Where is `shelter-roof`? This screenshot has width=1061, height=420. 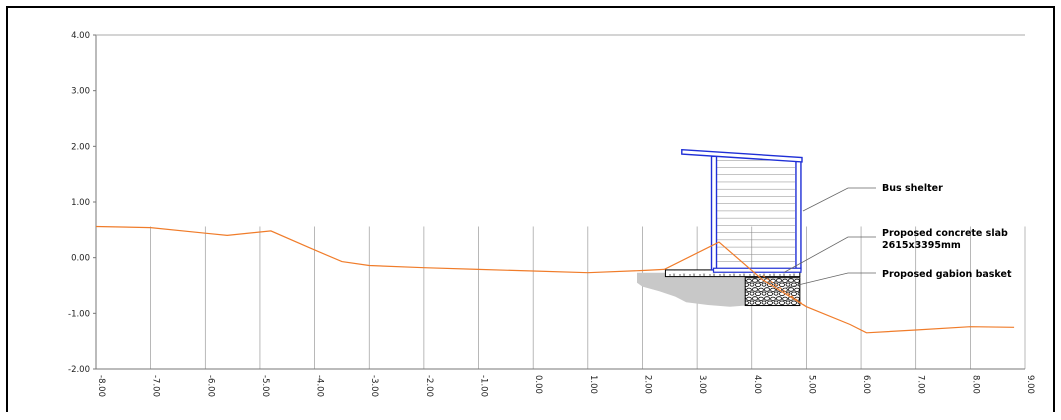
shelter-roof is located at coordinates (742, 155).